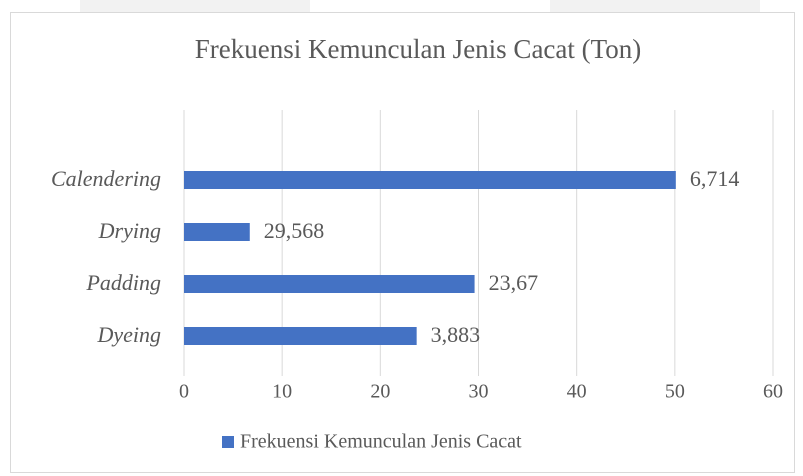 Image resolution: width=803 pixels, height=476 pixels. What do you see at coordinates (228, 442) in the screenshot?
I see `legend-swatch` at bounding box center [228, 442].